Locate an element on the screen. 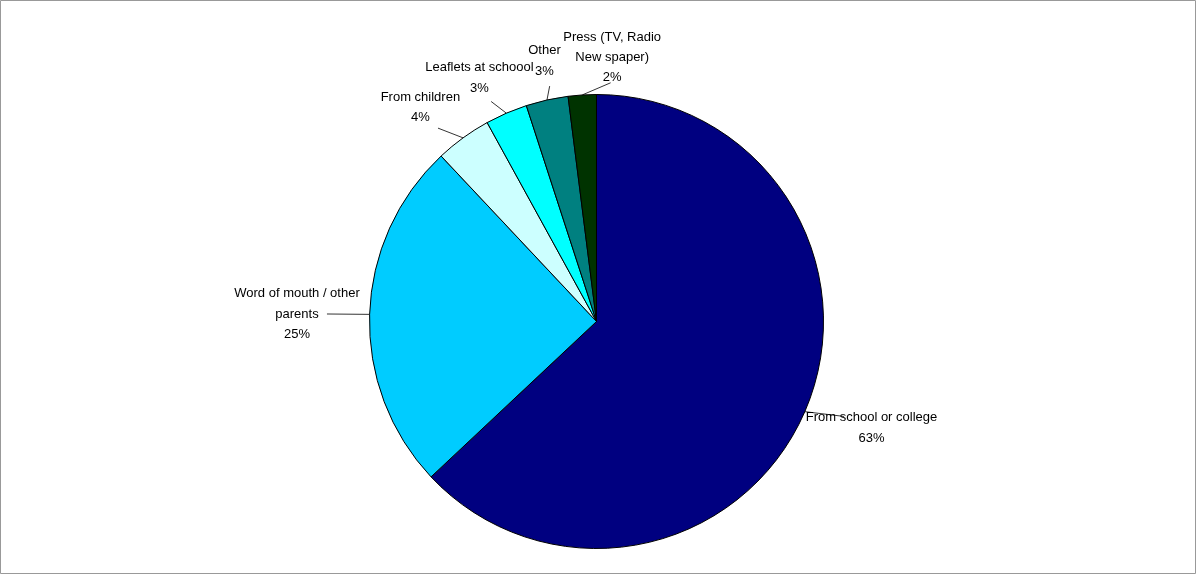  slice-label: Other is located at coordinates (545, 50).